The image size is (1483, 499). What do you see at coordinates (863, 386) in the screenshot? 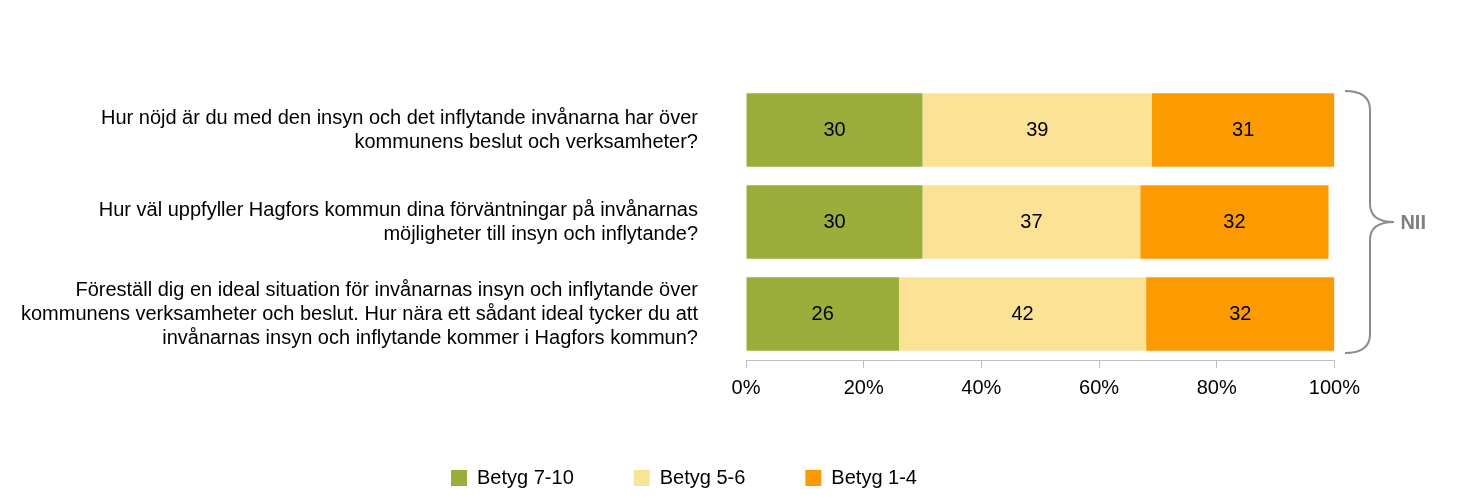
I see `x-tick-label: 20%` at bounding box center [863, 386].